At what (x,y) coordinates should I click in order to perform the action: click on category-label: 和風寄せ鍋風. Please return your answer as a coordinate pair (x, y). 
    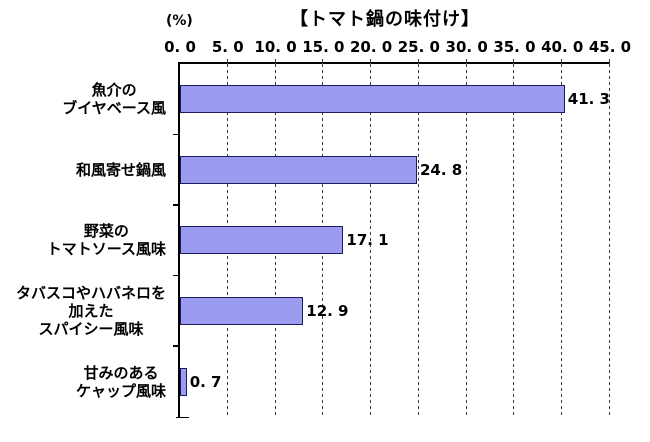
    Looking at the image, I should click on (86, 170).